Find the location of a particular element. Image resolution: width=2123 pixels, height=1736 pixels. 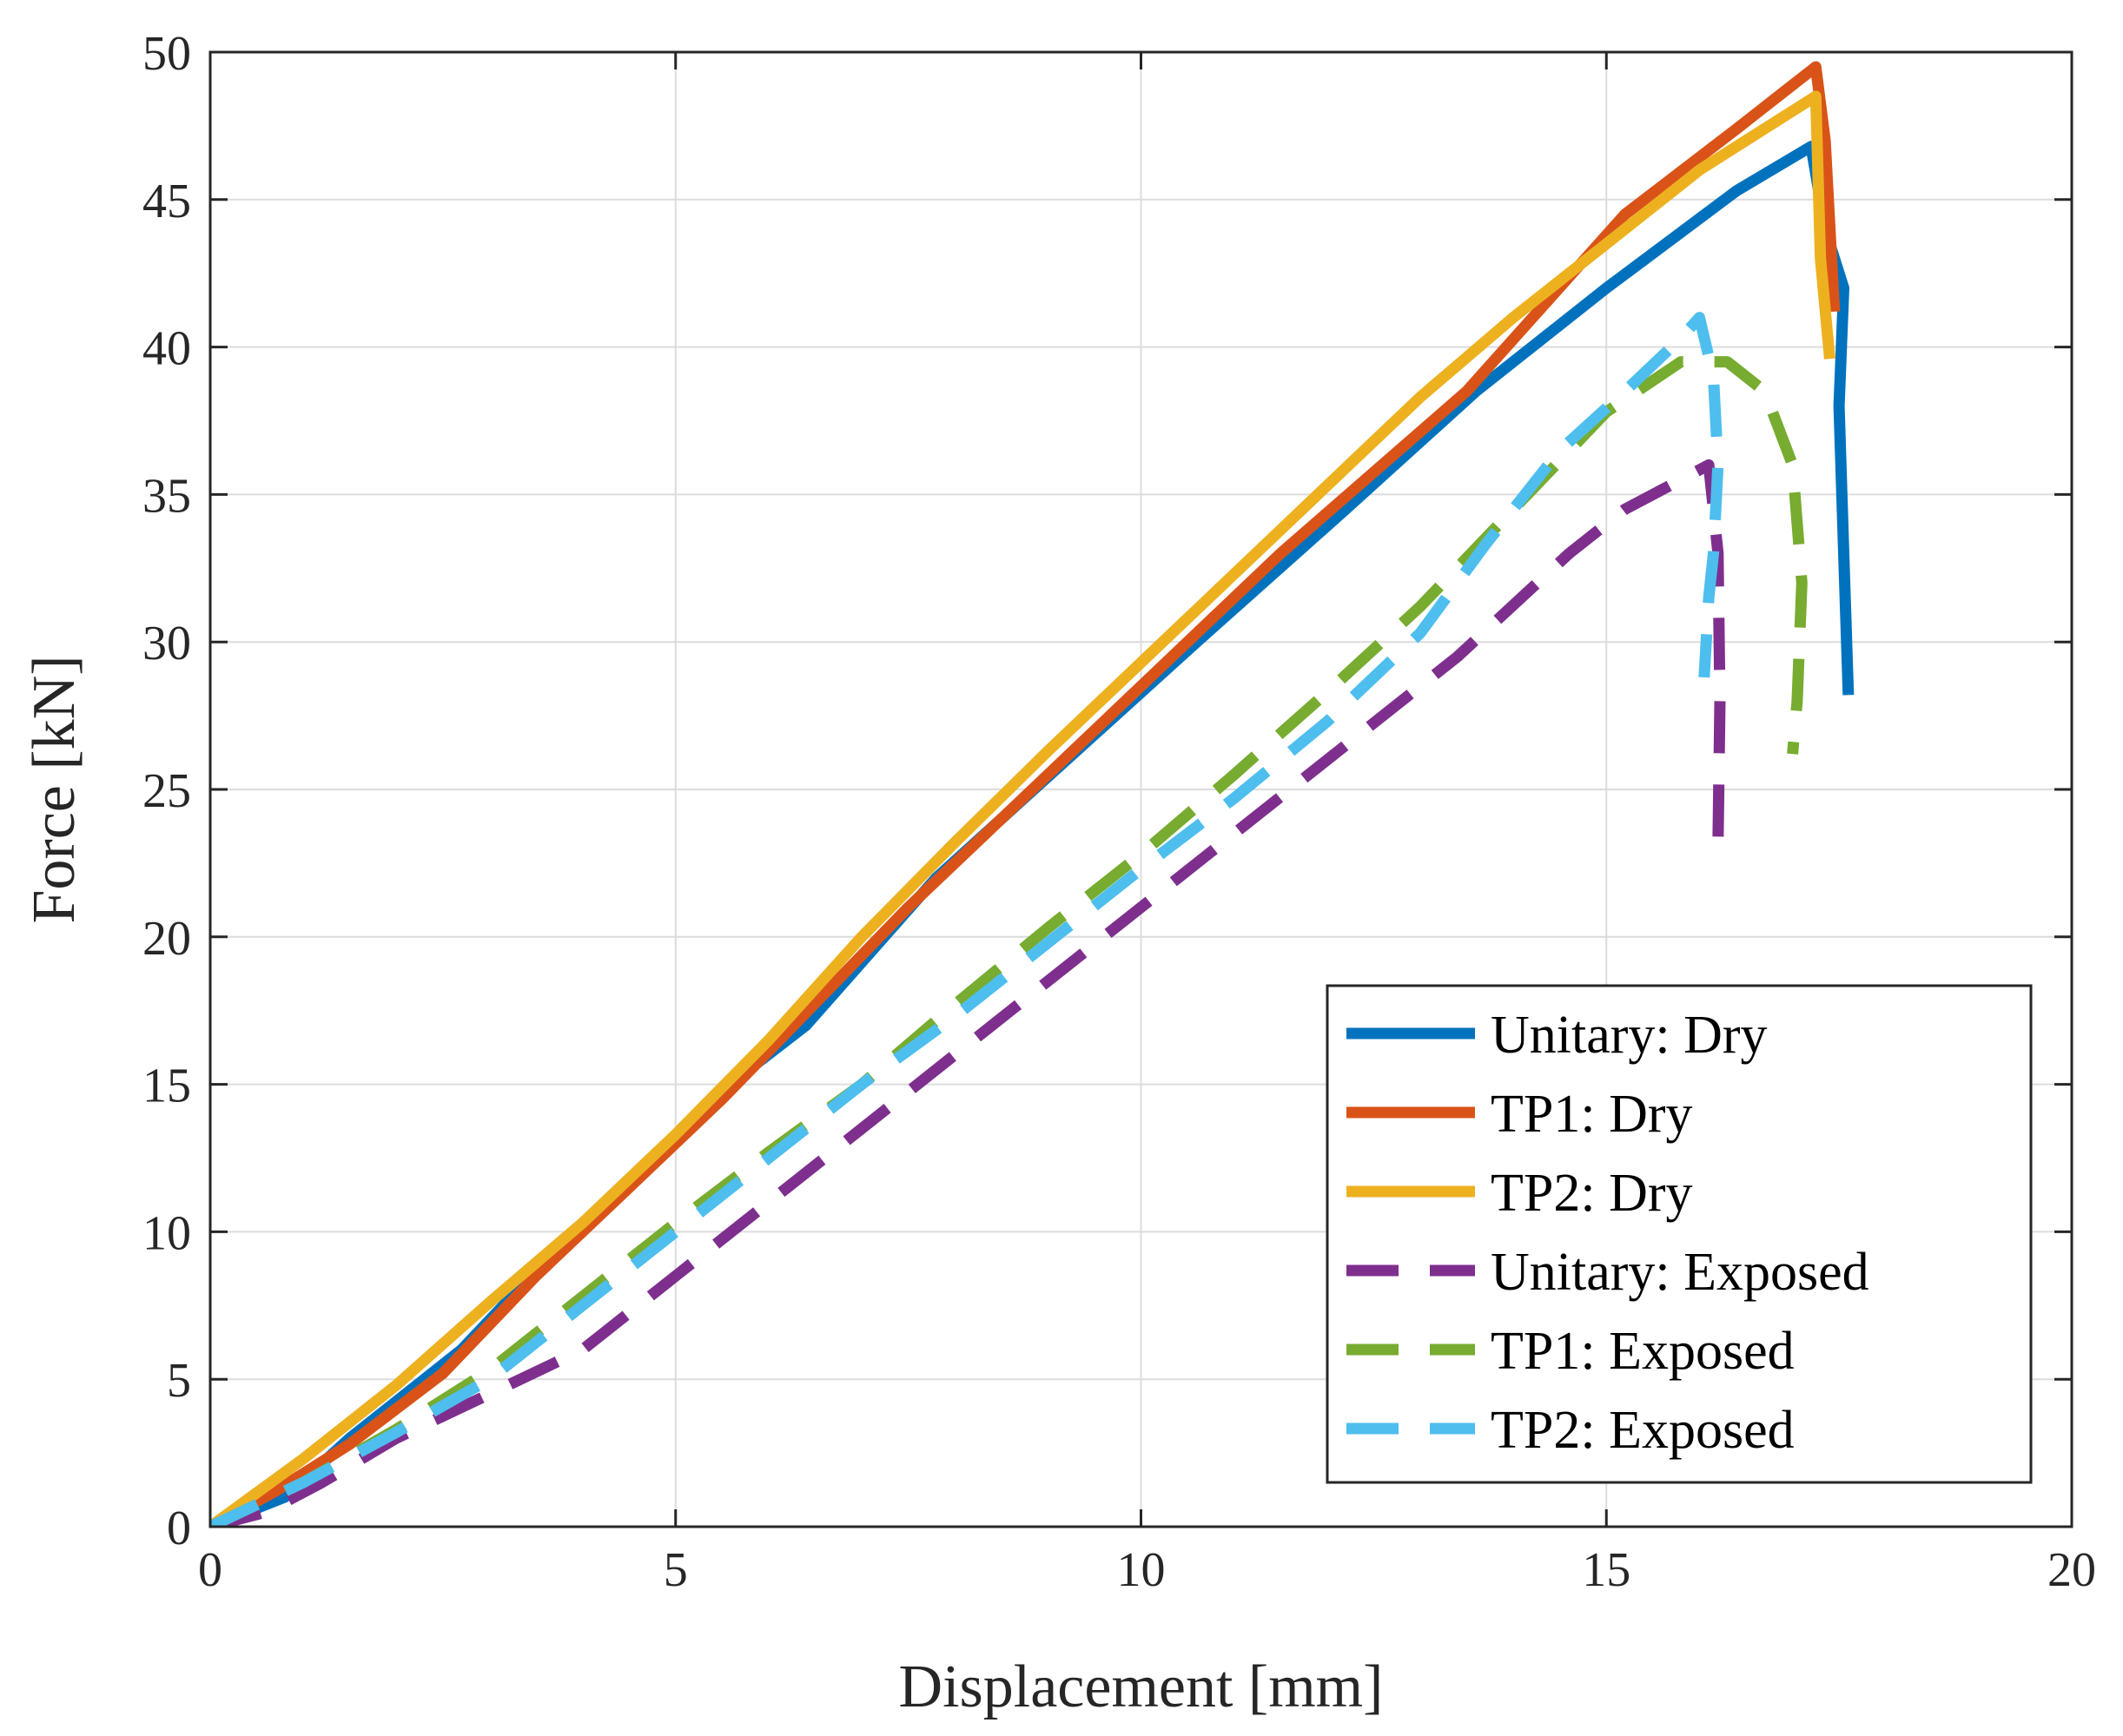

legend-label-unitary-exposed: Unitary: Exposed is located at coordinates (1680, 1272).